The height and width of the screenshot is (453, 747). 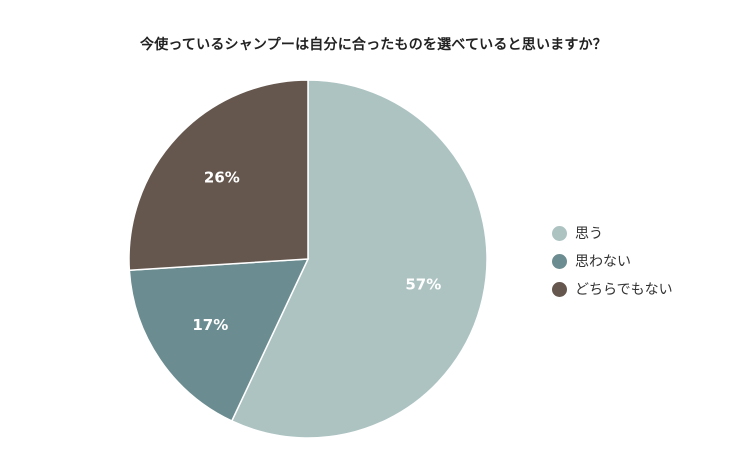 I want to click on legend: 思う思わないどちらでもない, so click(x=612, y=261).